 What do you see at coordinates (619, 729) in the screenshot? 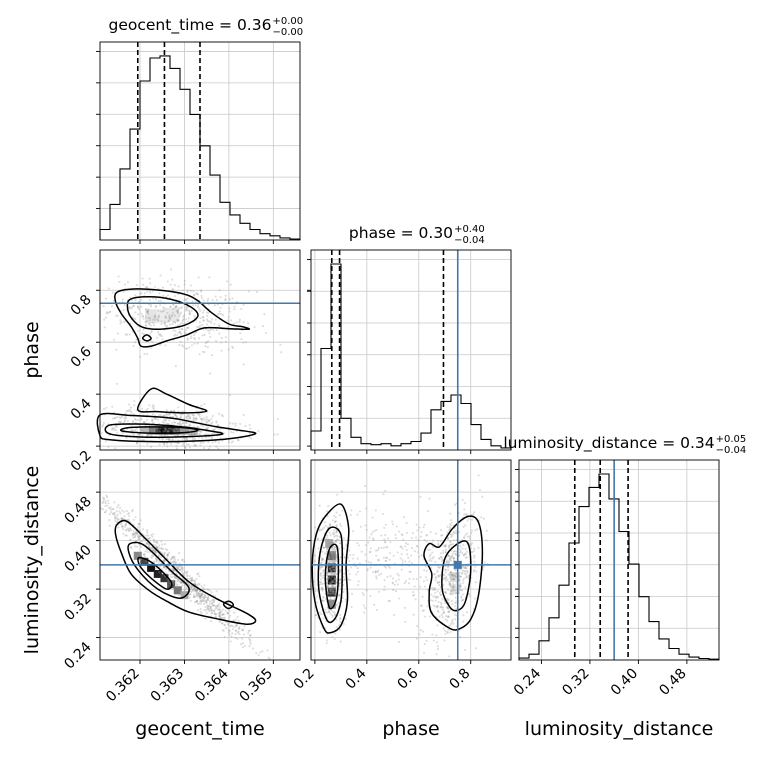
I see `x-axis-label-luminosity-distance: luminosity_distance` at bounding box center [619, 729].